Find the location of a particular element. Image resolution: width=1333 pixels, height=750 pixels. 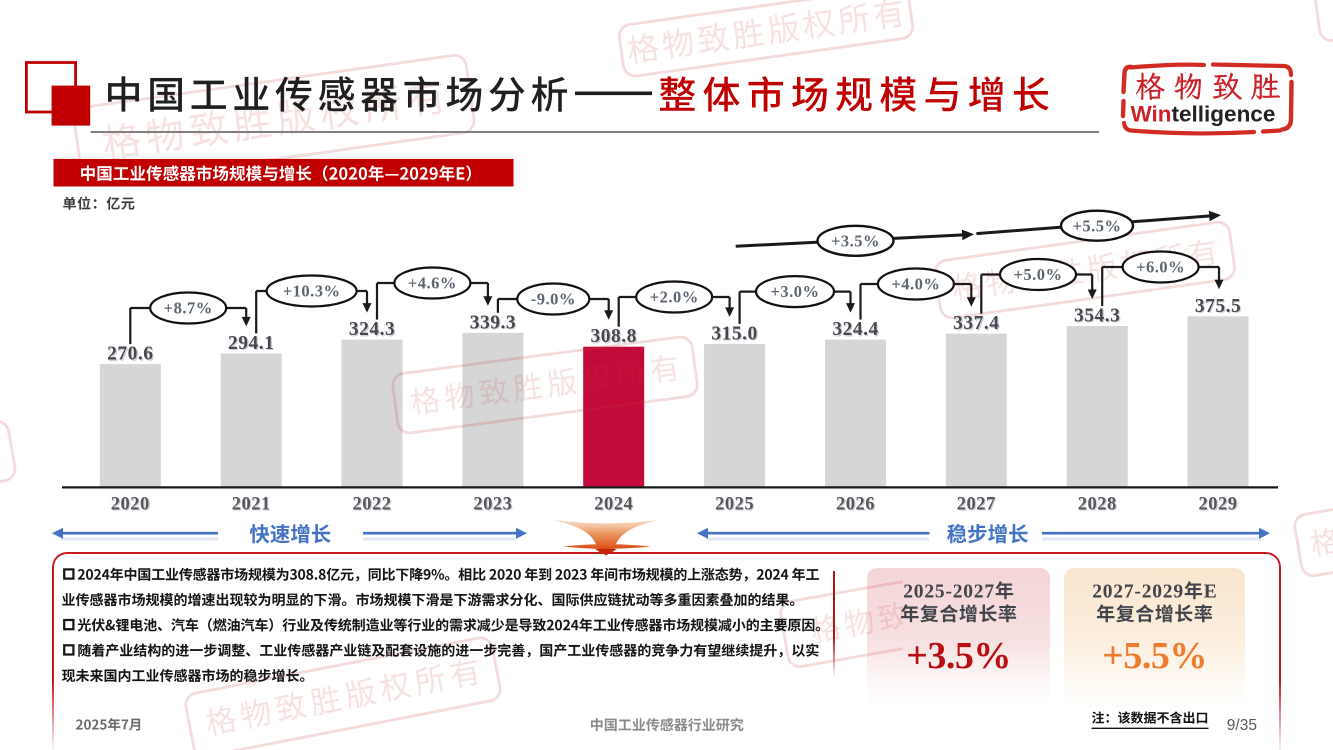

svg-text: +8.7% is located at coordinates (188, 308).